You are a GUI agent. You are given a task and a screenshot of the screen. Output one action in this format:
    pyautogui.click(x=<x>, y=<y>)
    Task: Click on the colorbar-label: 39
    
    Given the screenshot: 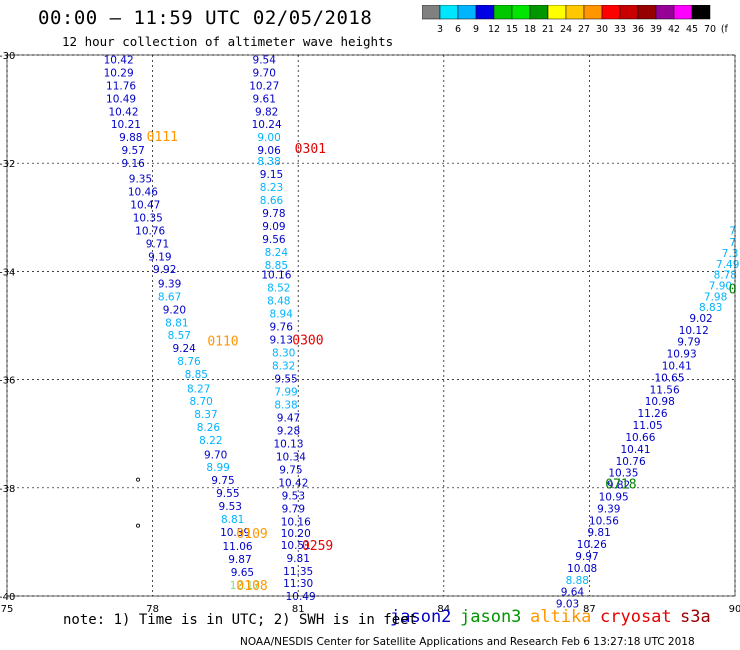 What is the action you would take?
    pyautogui.click(x=656, y=29)
    